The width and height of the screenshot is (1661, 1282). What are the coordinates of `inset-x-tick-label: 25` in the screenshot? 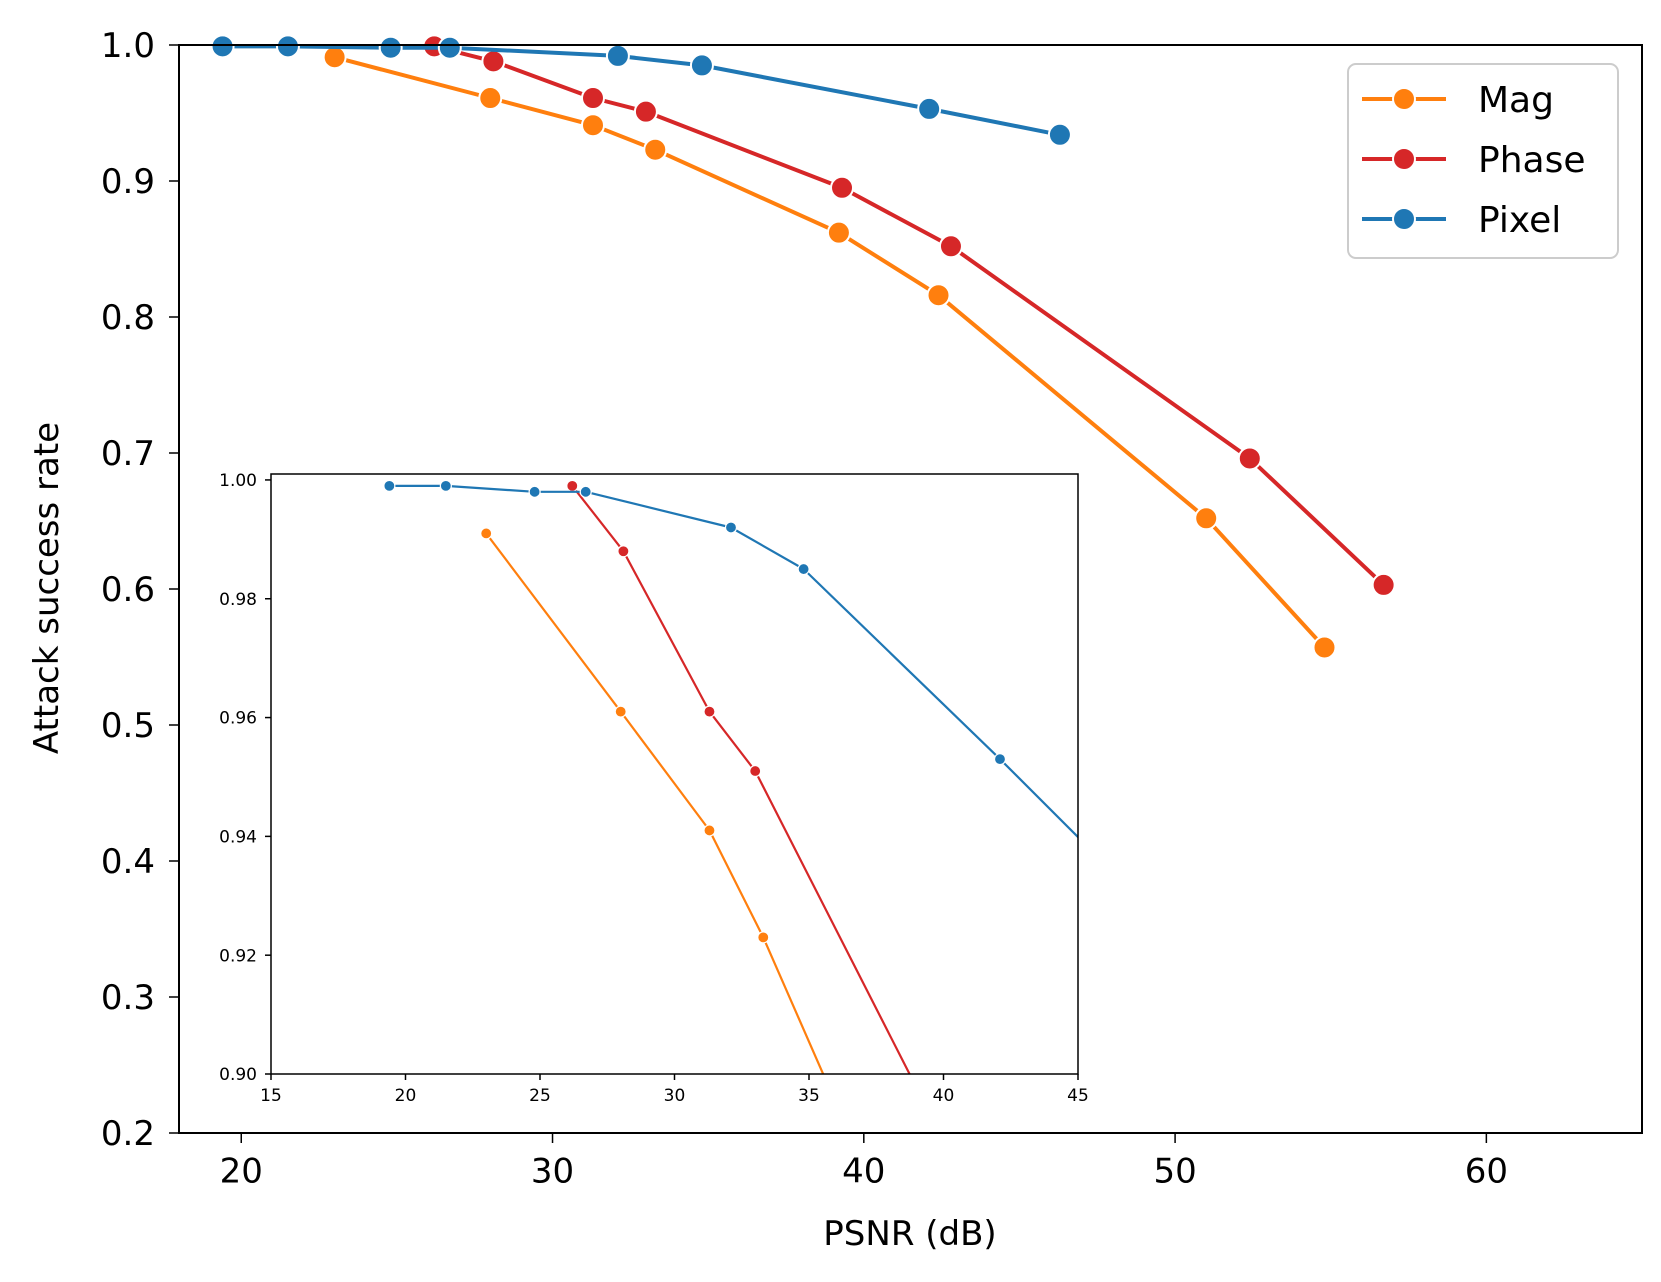 It's located at (540, 1096).